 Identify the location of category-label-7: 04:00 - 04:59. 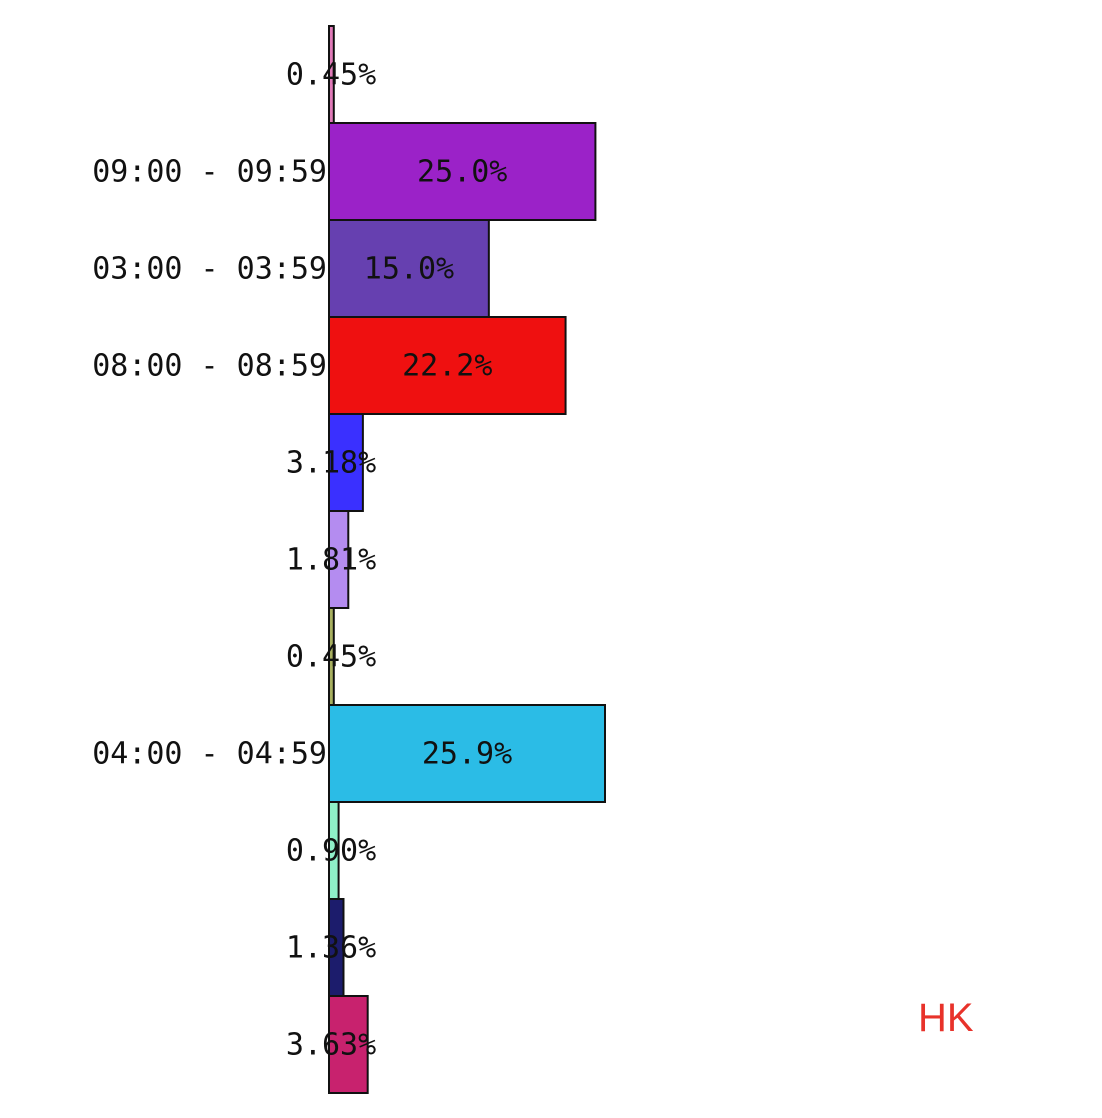
(209, 754).